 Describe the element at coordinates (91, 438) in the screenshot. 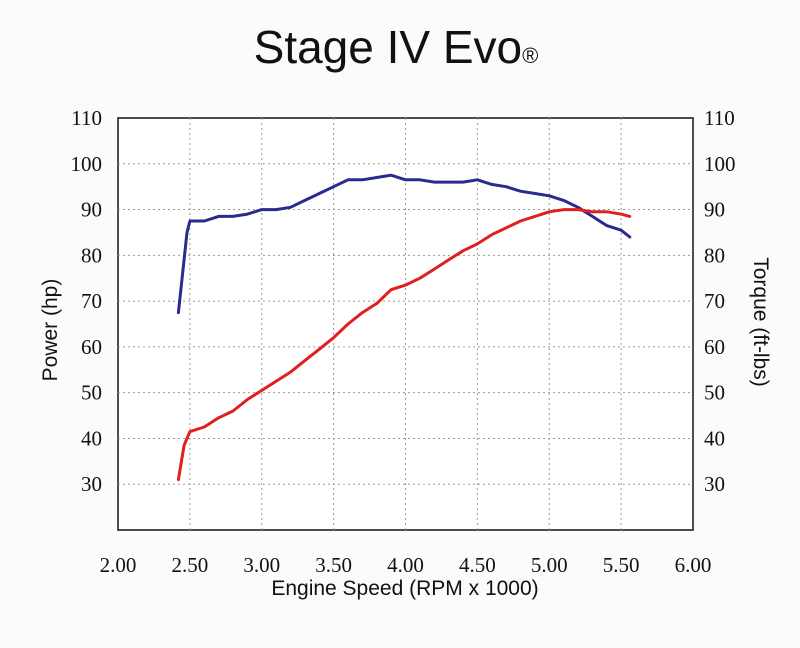

I see `left-y-tick-label: 40` at that location.